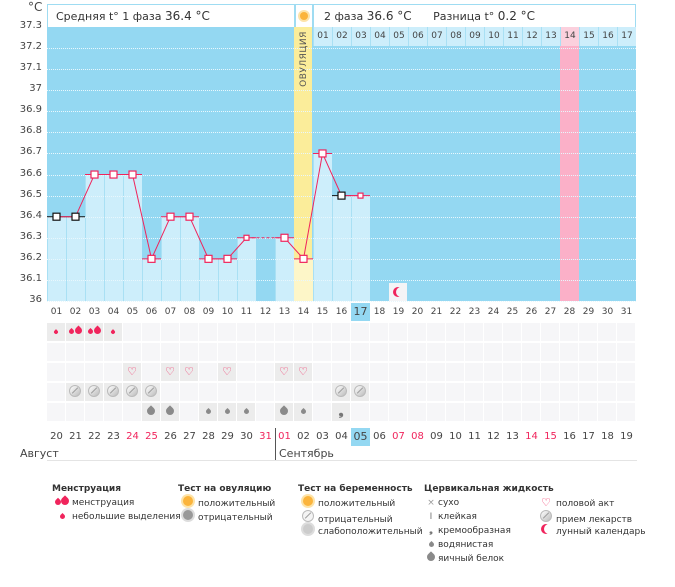 The image size is (675, 587). I want to click on cycle-day-label: 02, so click(75, 312).